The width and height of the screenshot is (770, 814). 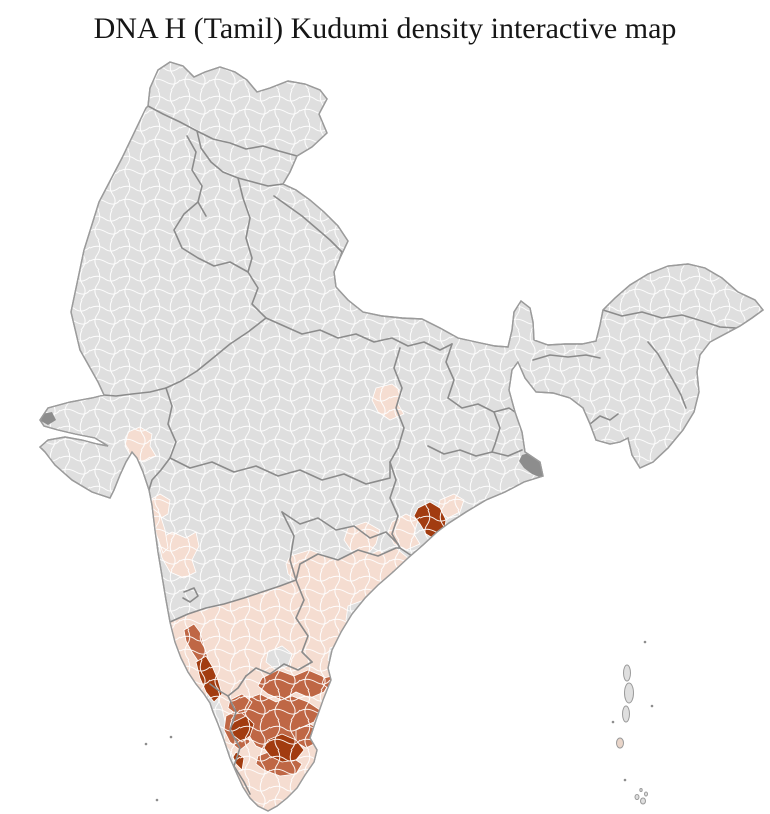 What do you see at coordinates (643, 801) in the screenshot?
I see `island-great-nicobar` at bounding box center [643, 801].